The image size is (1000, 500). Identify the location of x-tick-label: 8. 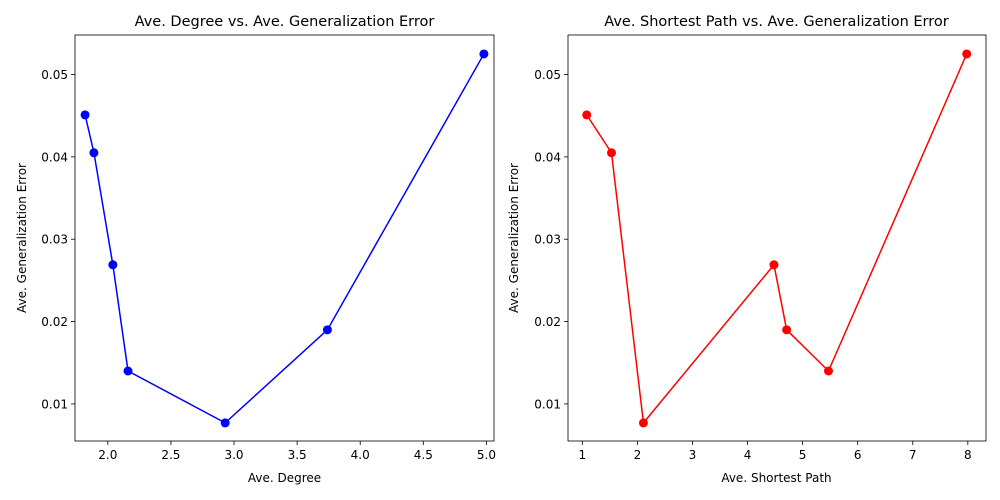
(968, 455).